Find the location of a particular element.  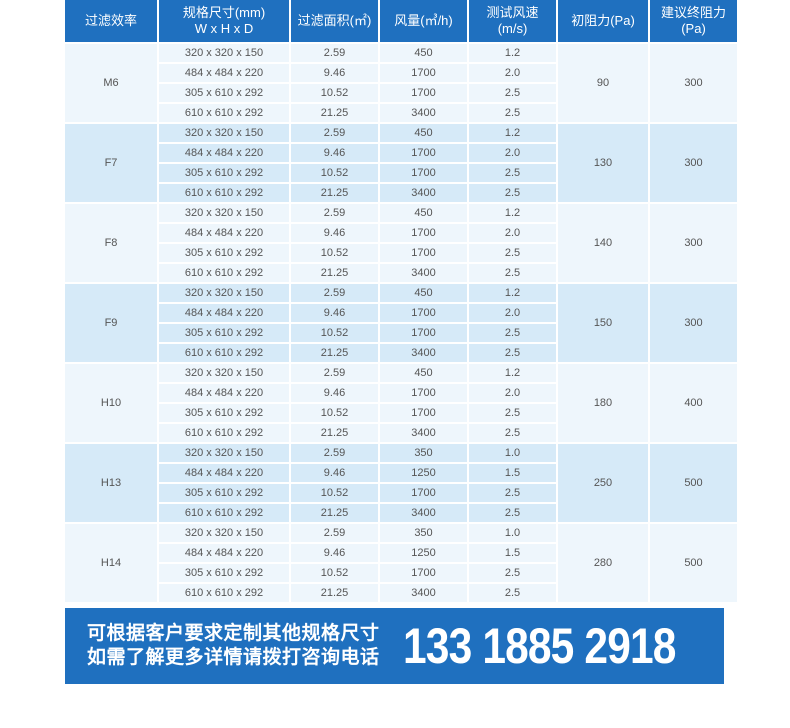

airflow-cell: 450 is located at coordinates (423, 54).